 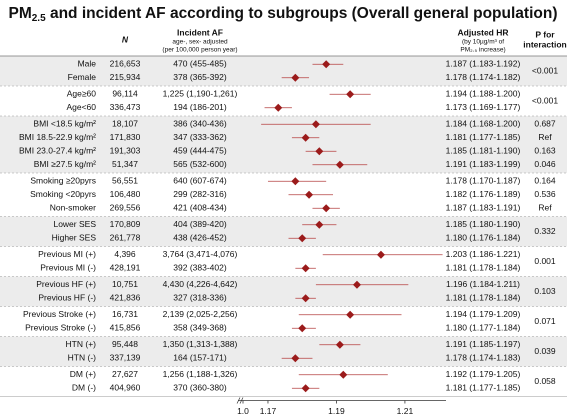 What do you see at coordinates (200, 298) in the screenshot?
I see `af-value: 327 (318-336)` at bounding box center [200, 298].